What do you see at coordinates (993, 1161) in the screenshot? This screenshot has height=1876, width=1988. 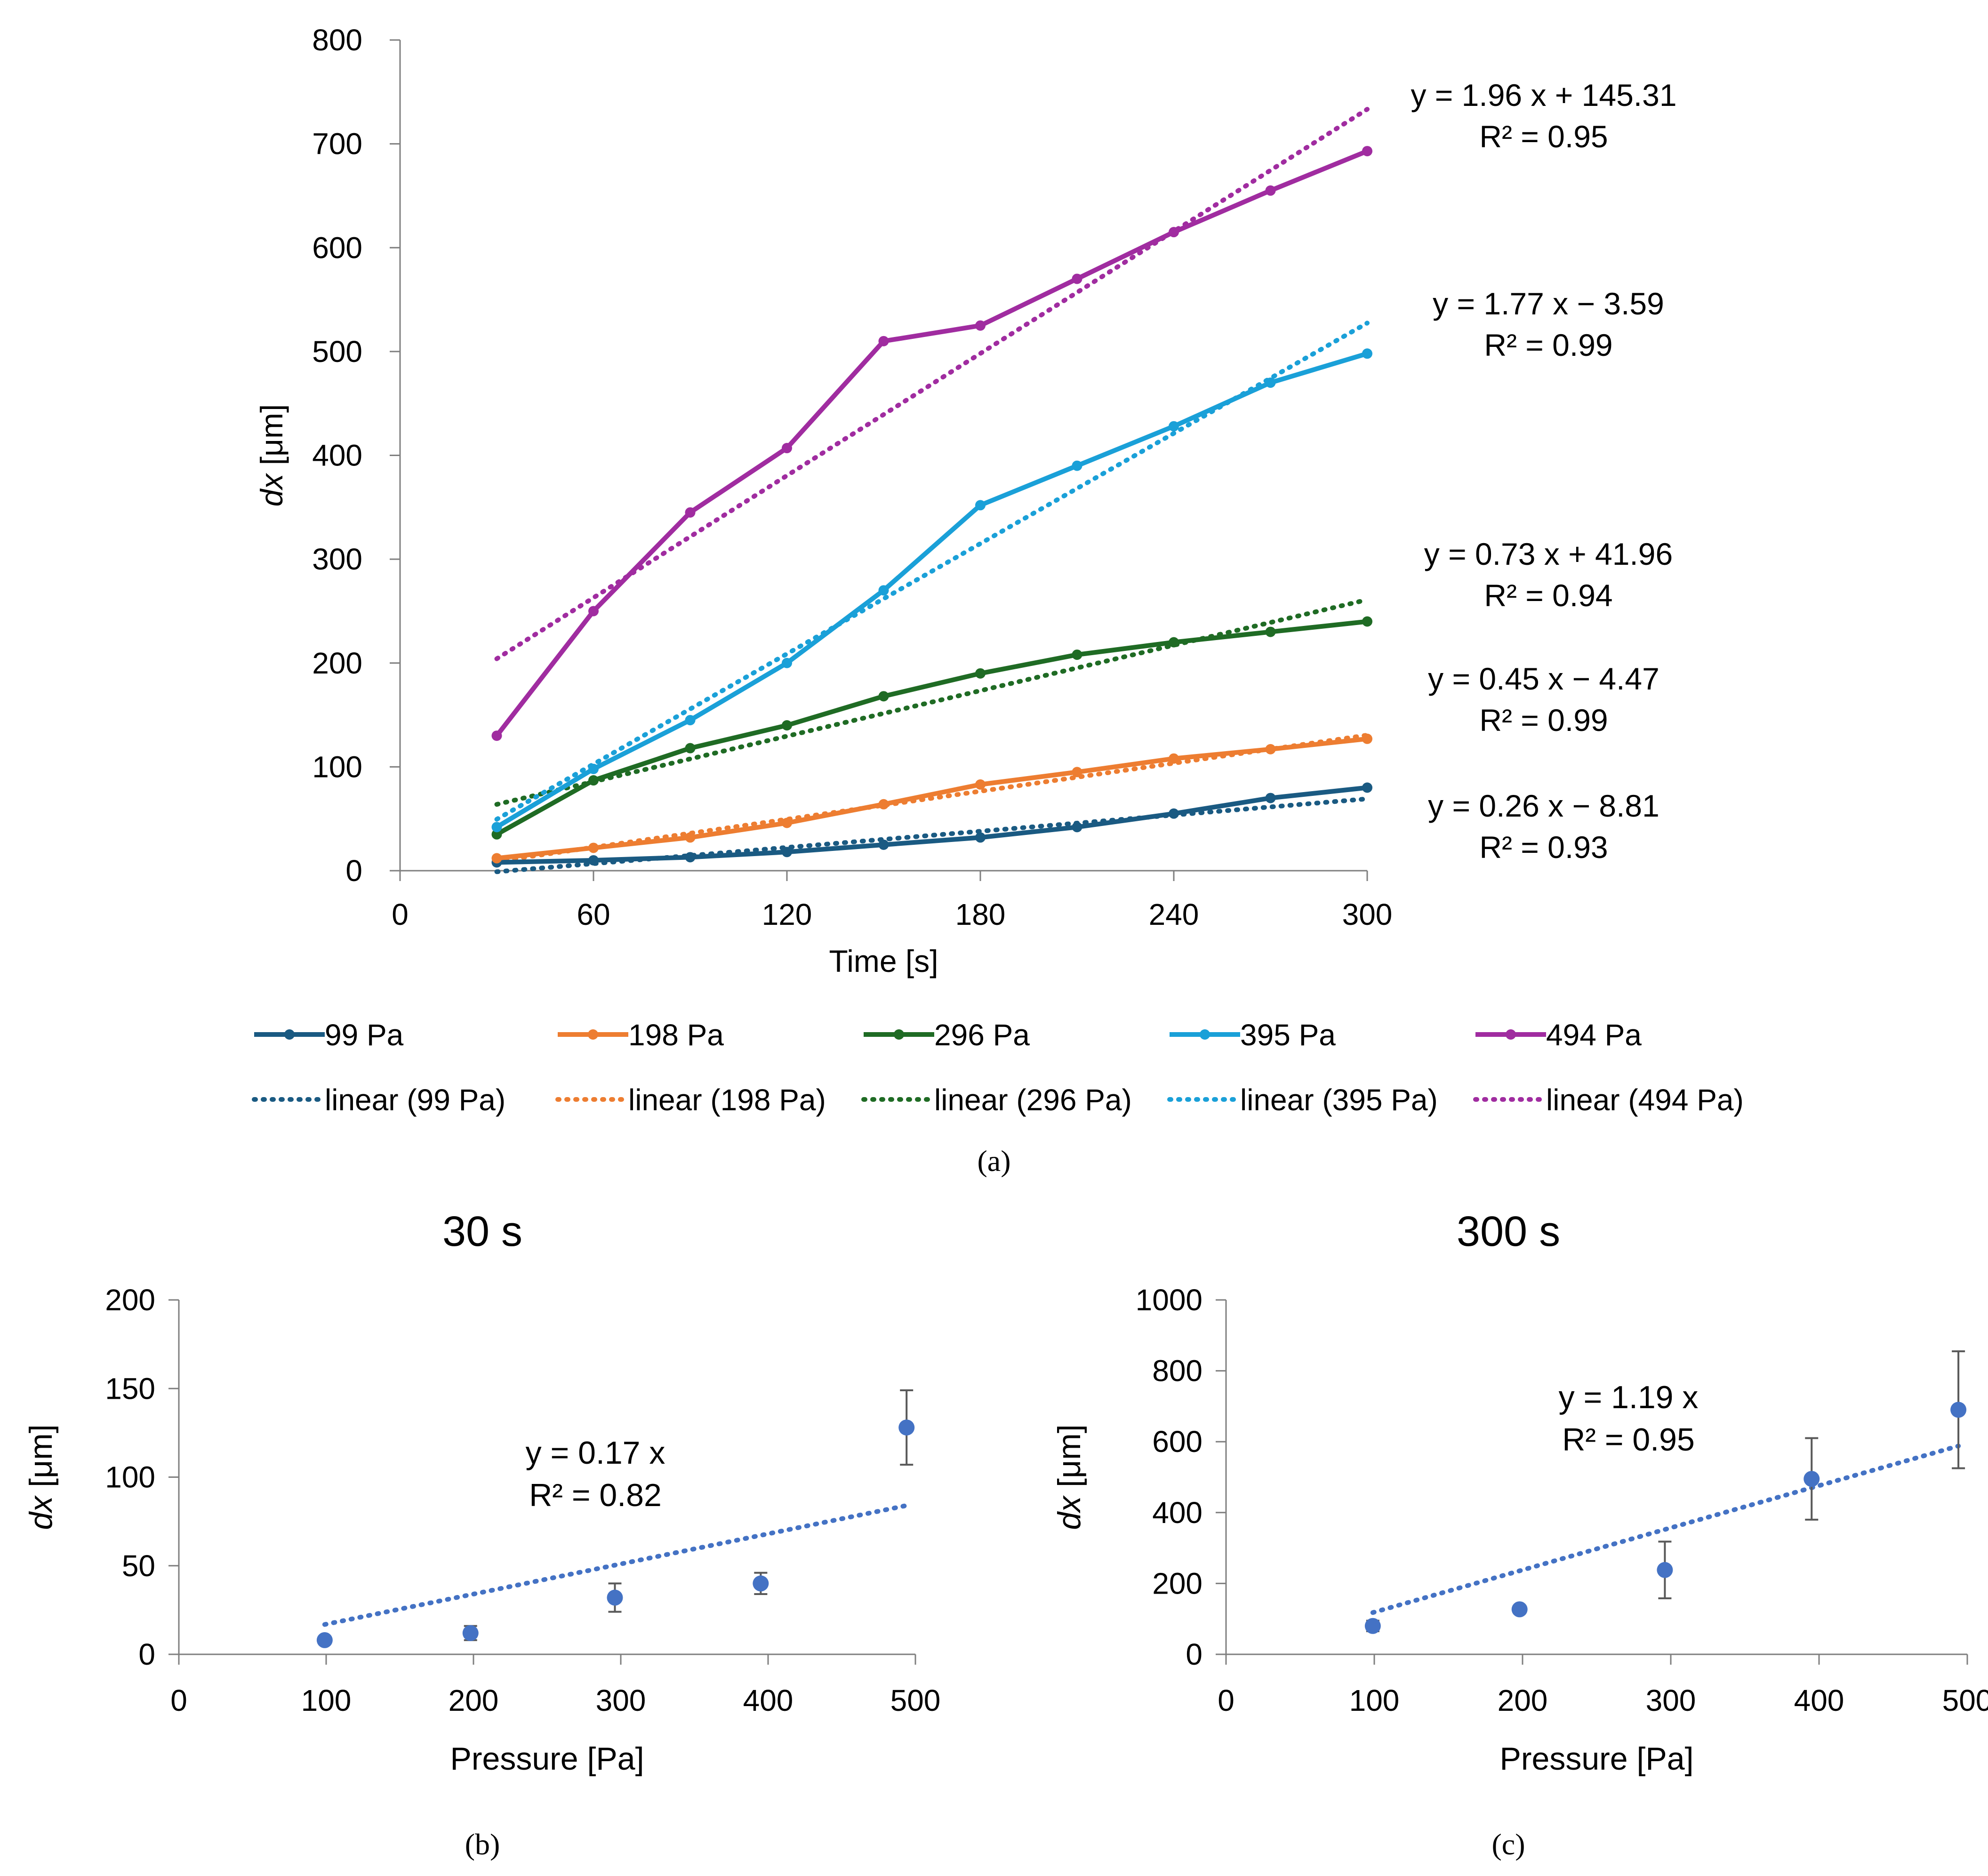 I see `caption-a: (a)` at bounding box center [993, 1161].